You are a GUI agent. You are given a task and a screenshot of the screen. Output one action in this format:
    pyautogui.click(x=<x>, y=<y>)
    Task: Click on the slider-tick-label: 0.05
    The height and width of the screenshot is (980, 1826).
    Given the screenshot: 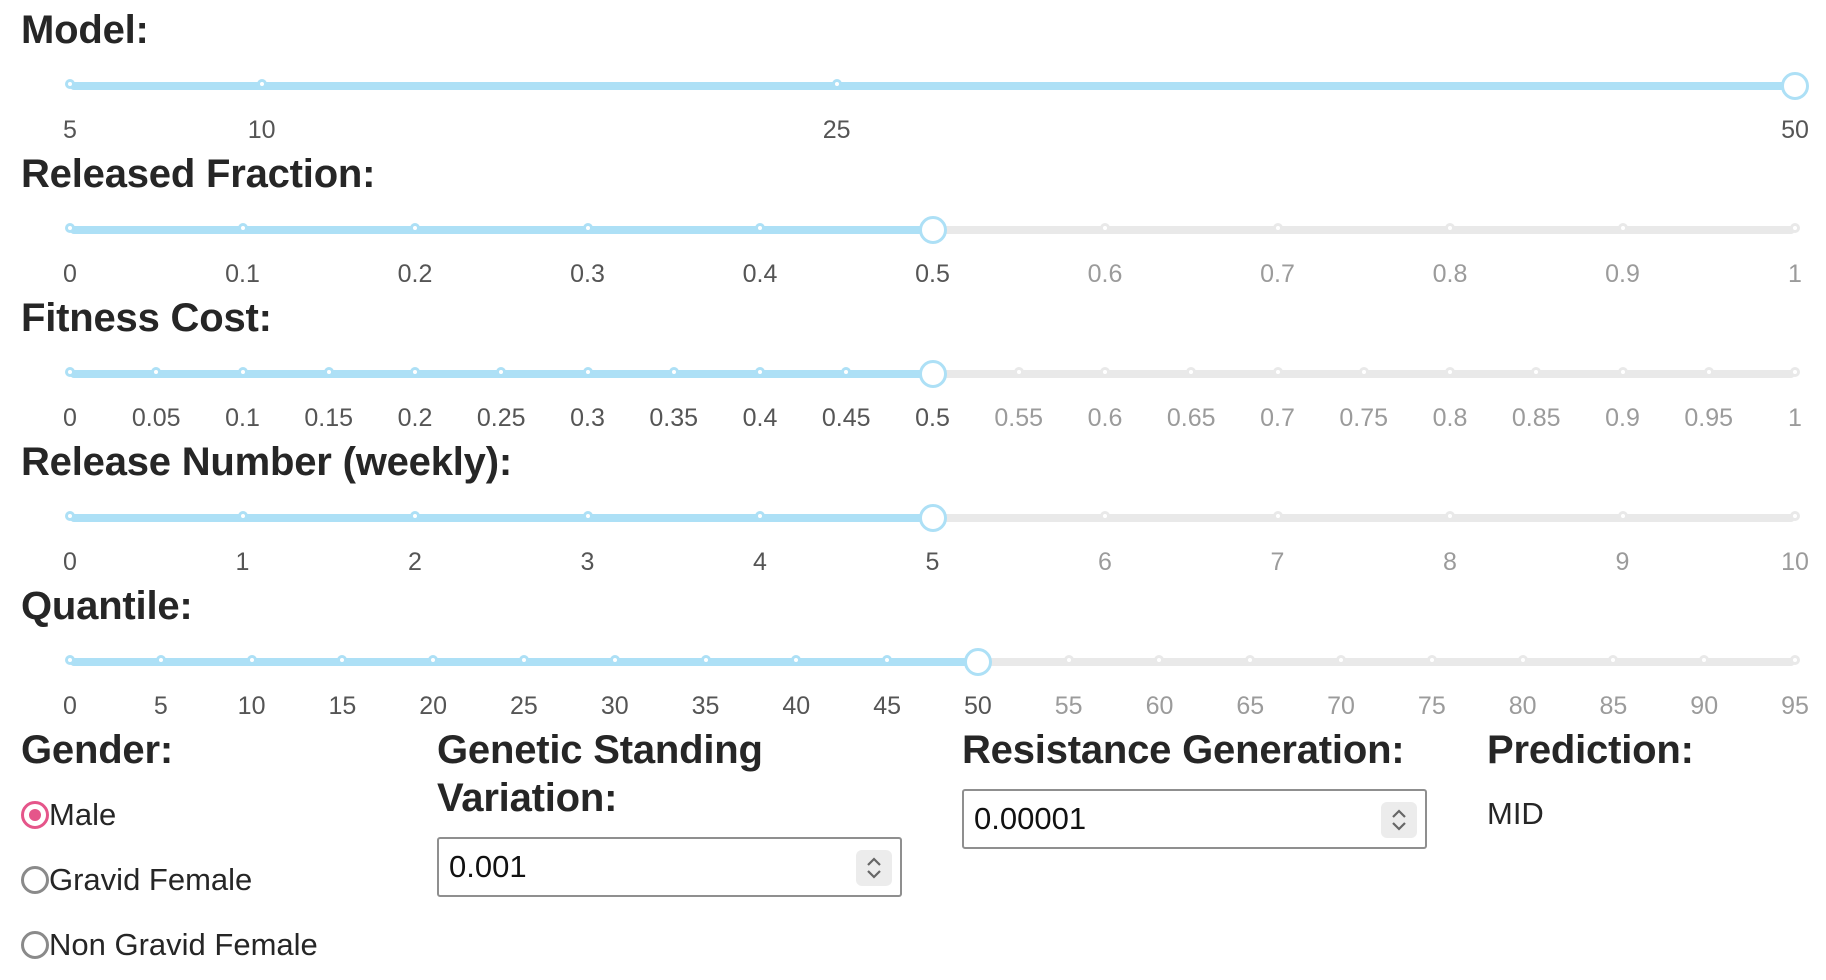 What is the action you would take?
    pyautogui.click(x=156, y=418)
    